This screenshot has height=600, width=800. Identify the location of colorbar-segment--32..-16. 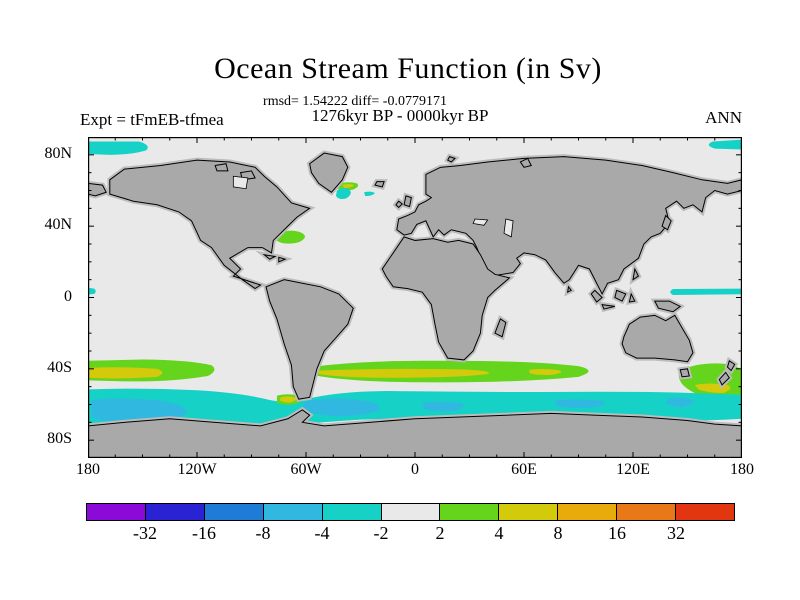
(175, 512).